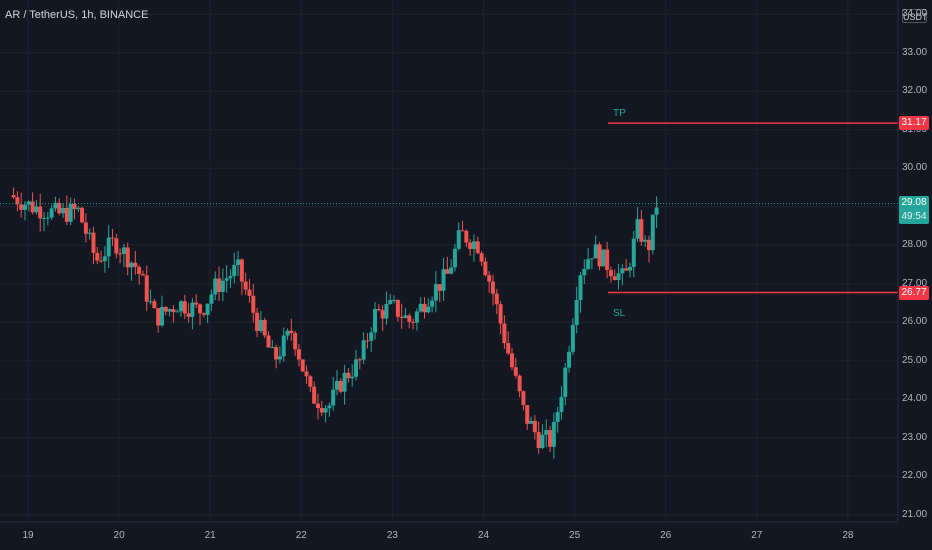  Describe the element at coordinates (666, 535) in the screenshot. I see `time-tick-label: 26` at that location.